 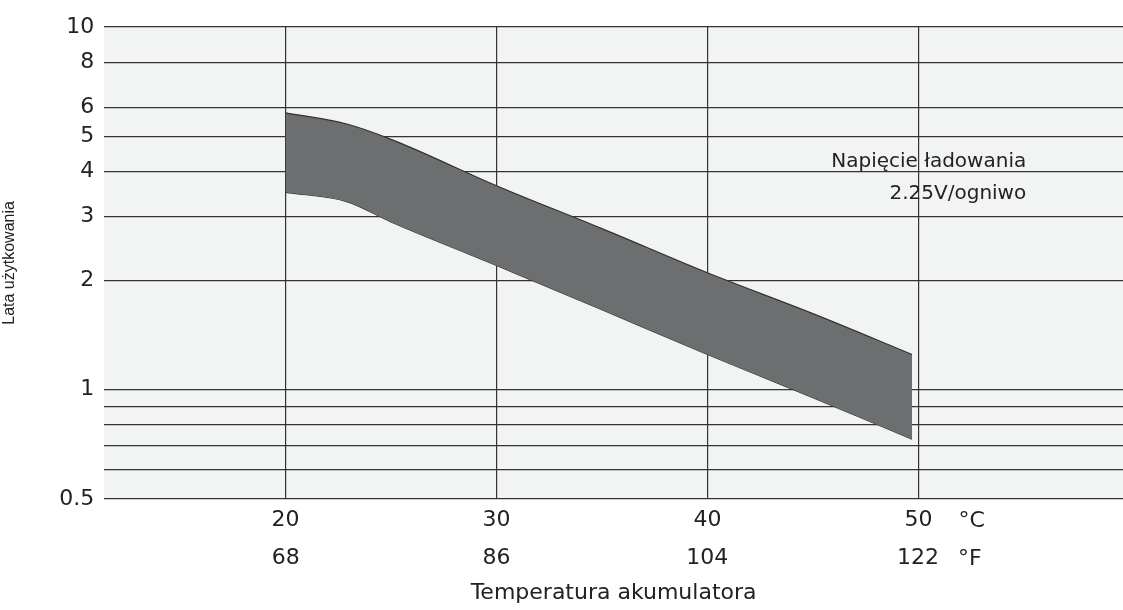 What do you see at coordinates (970, 557) in the screenshot?
I see `text: °F` at bounding box center [970, 557].